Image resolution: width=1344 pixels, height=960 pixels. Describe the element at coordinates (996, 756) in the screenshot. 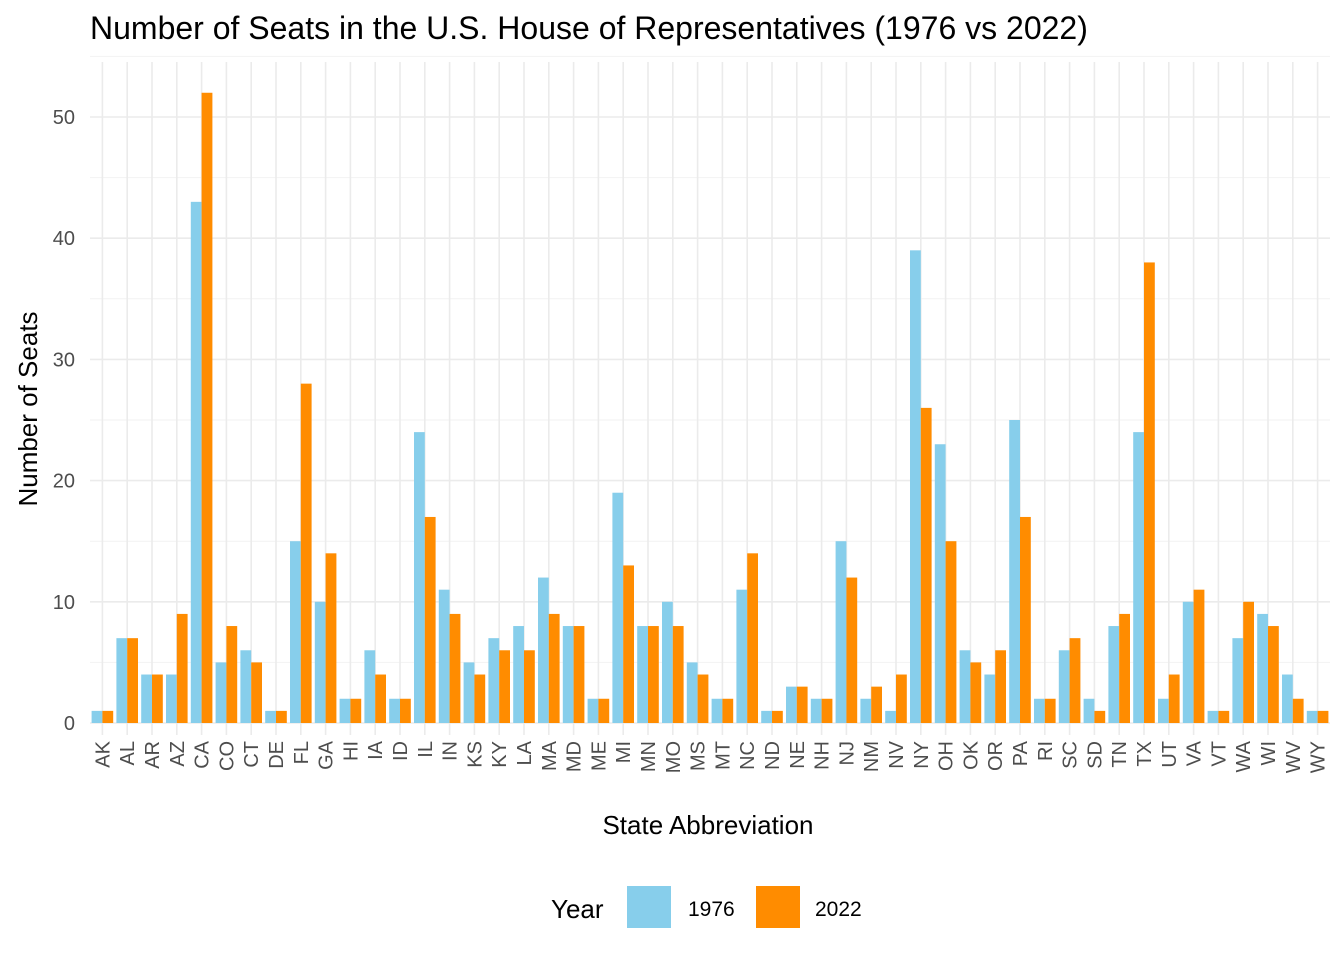

I see `x-tick-label: OR` at that location.